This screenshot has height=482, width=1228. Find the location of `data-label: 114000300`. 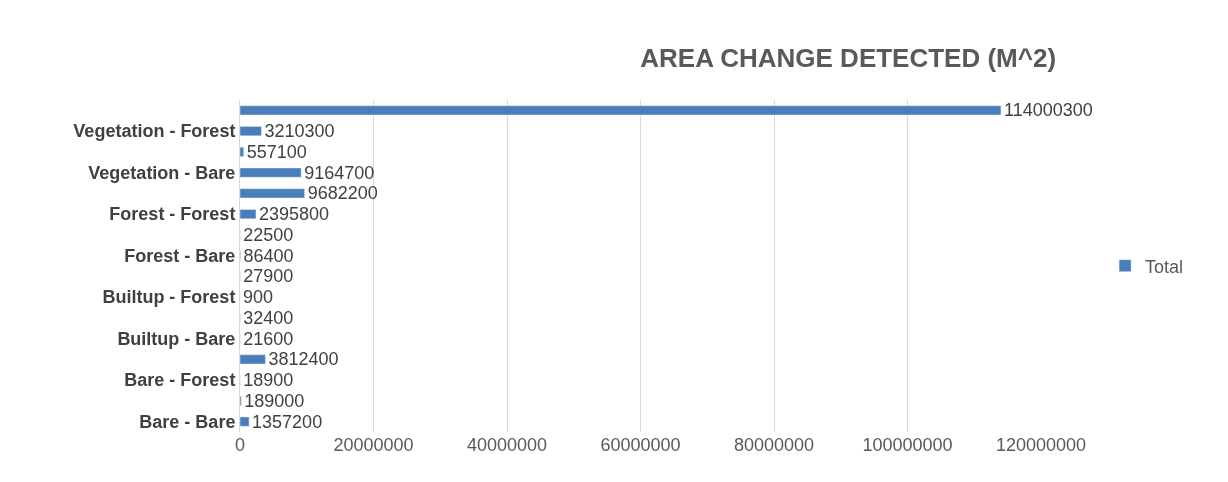

data-label: 114000300 is located at coordinates (1048, 110).